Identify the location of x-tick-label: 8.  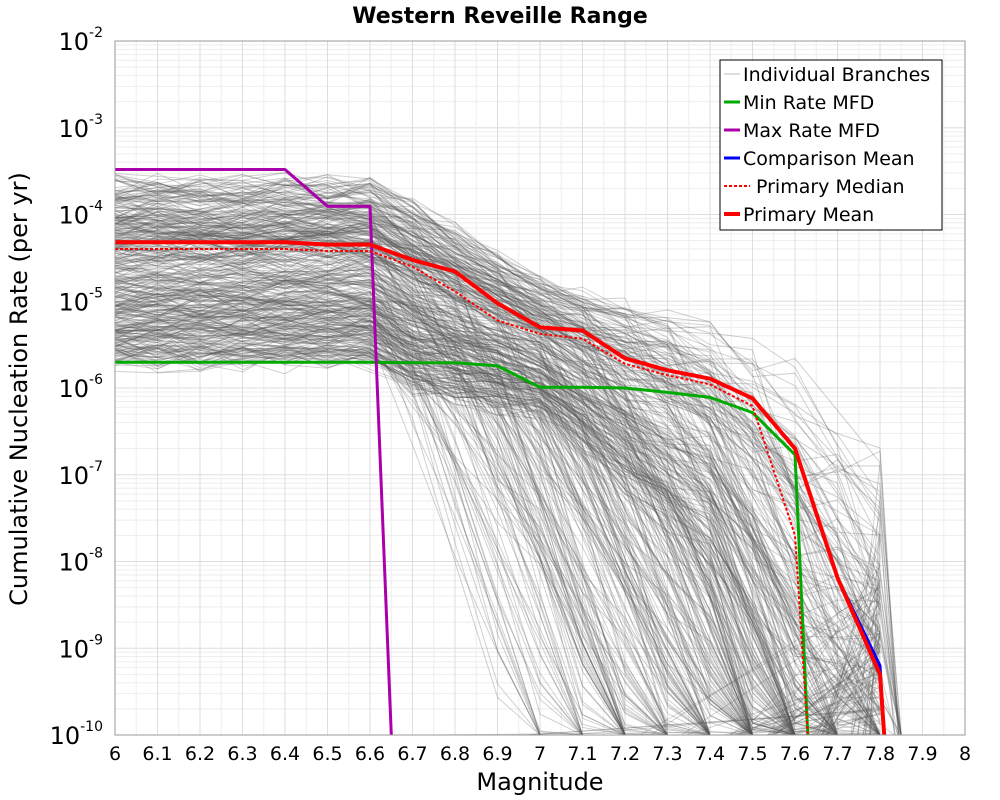
(965, 754).